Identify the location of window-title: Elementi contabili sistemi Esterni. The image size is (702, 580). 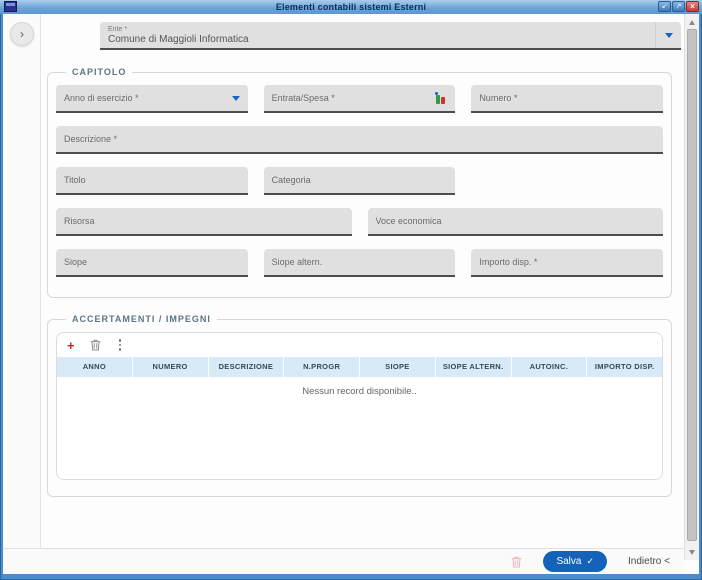
(351, 7).